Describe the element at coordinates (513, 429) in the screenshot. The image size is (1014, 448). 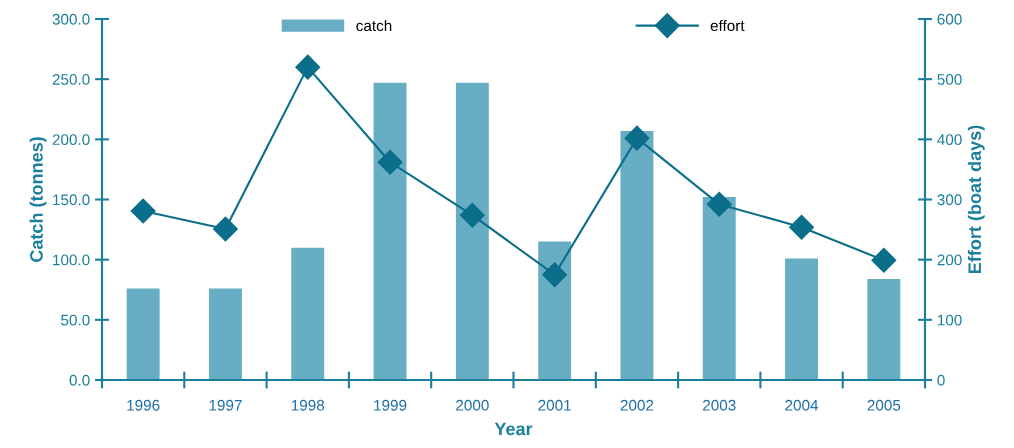
I see `x-axis-title: Year` at that location.